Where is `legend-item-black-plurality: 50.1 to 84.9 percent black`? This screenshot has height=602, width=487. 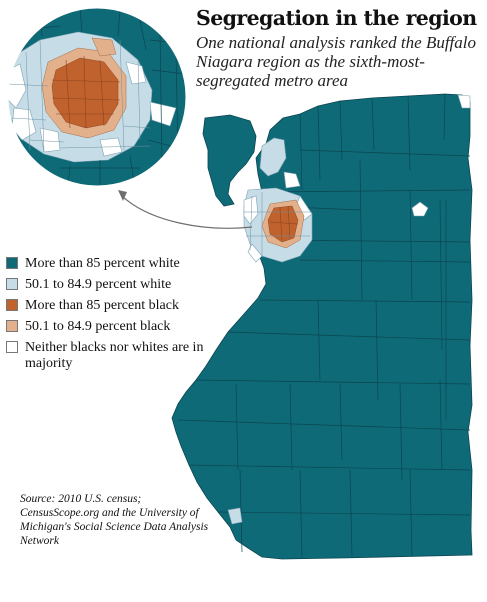
legend-item-black-plurality: 50.1 to 84.9 percent black is located at coordinates (118, 327).